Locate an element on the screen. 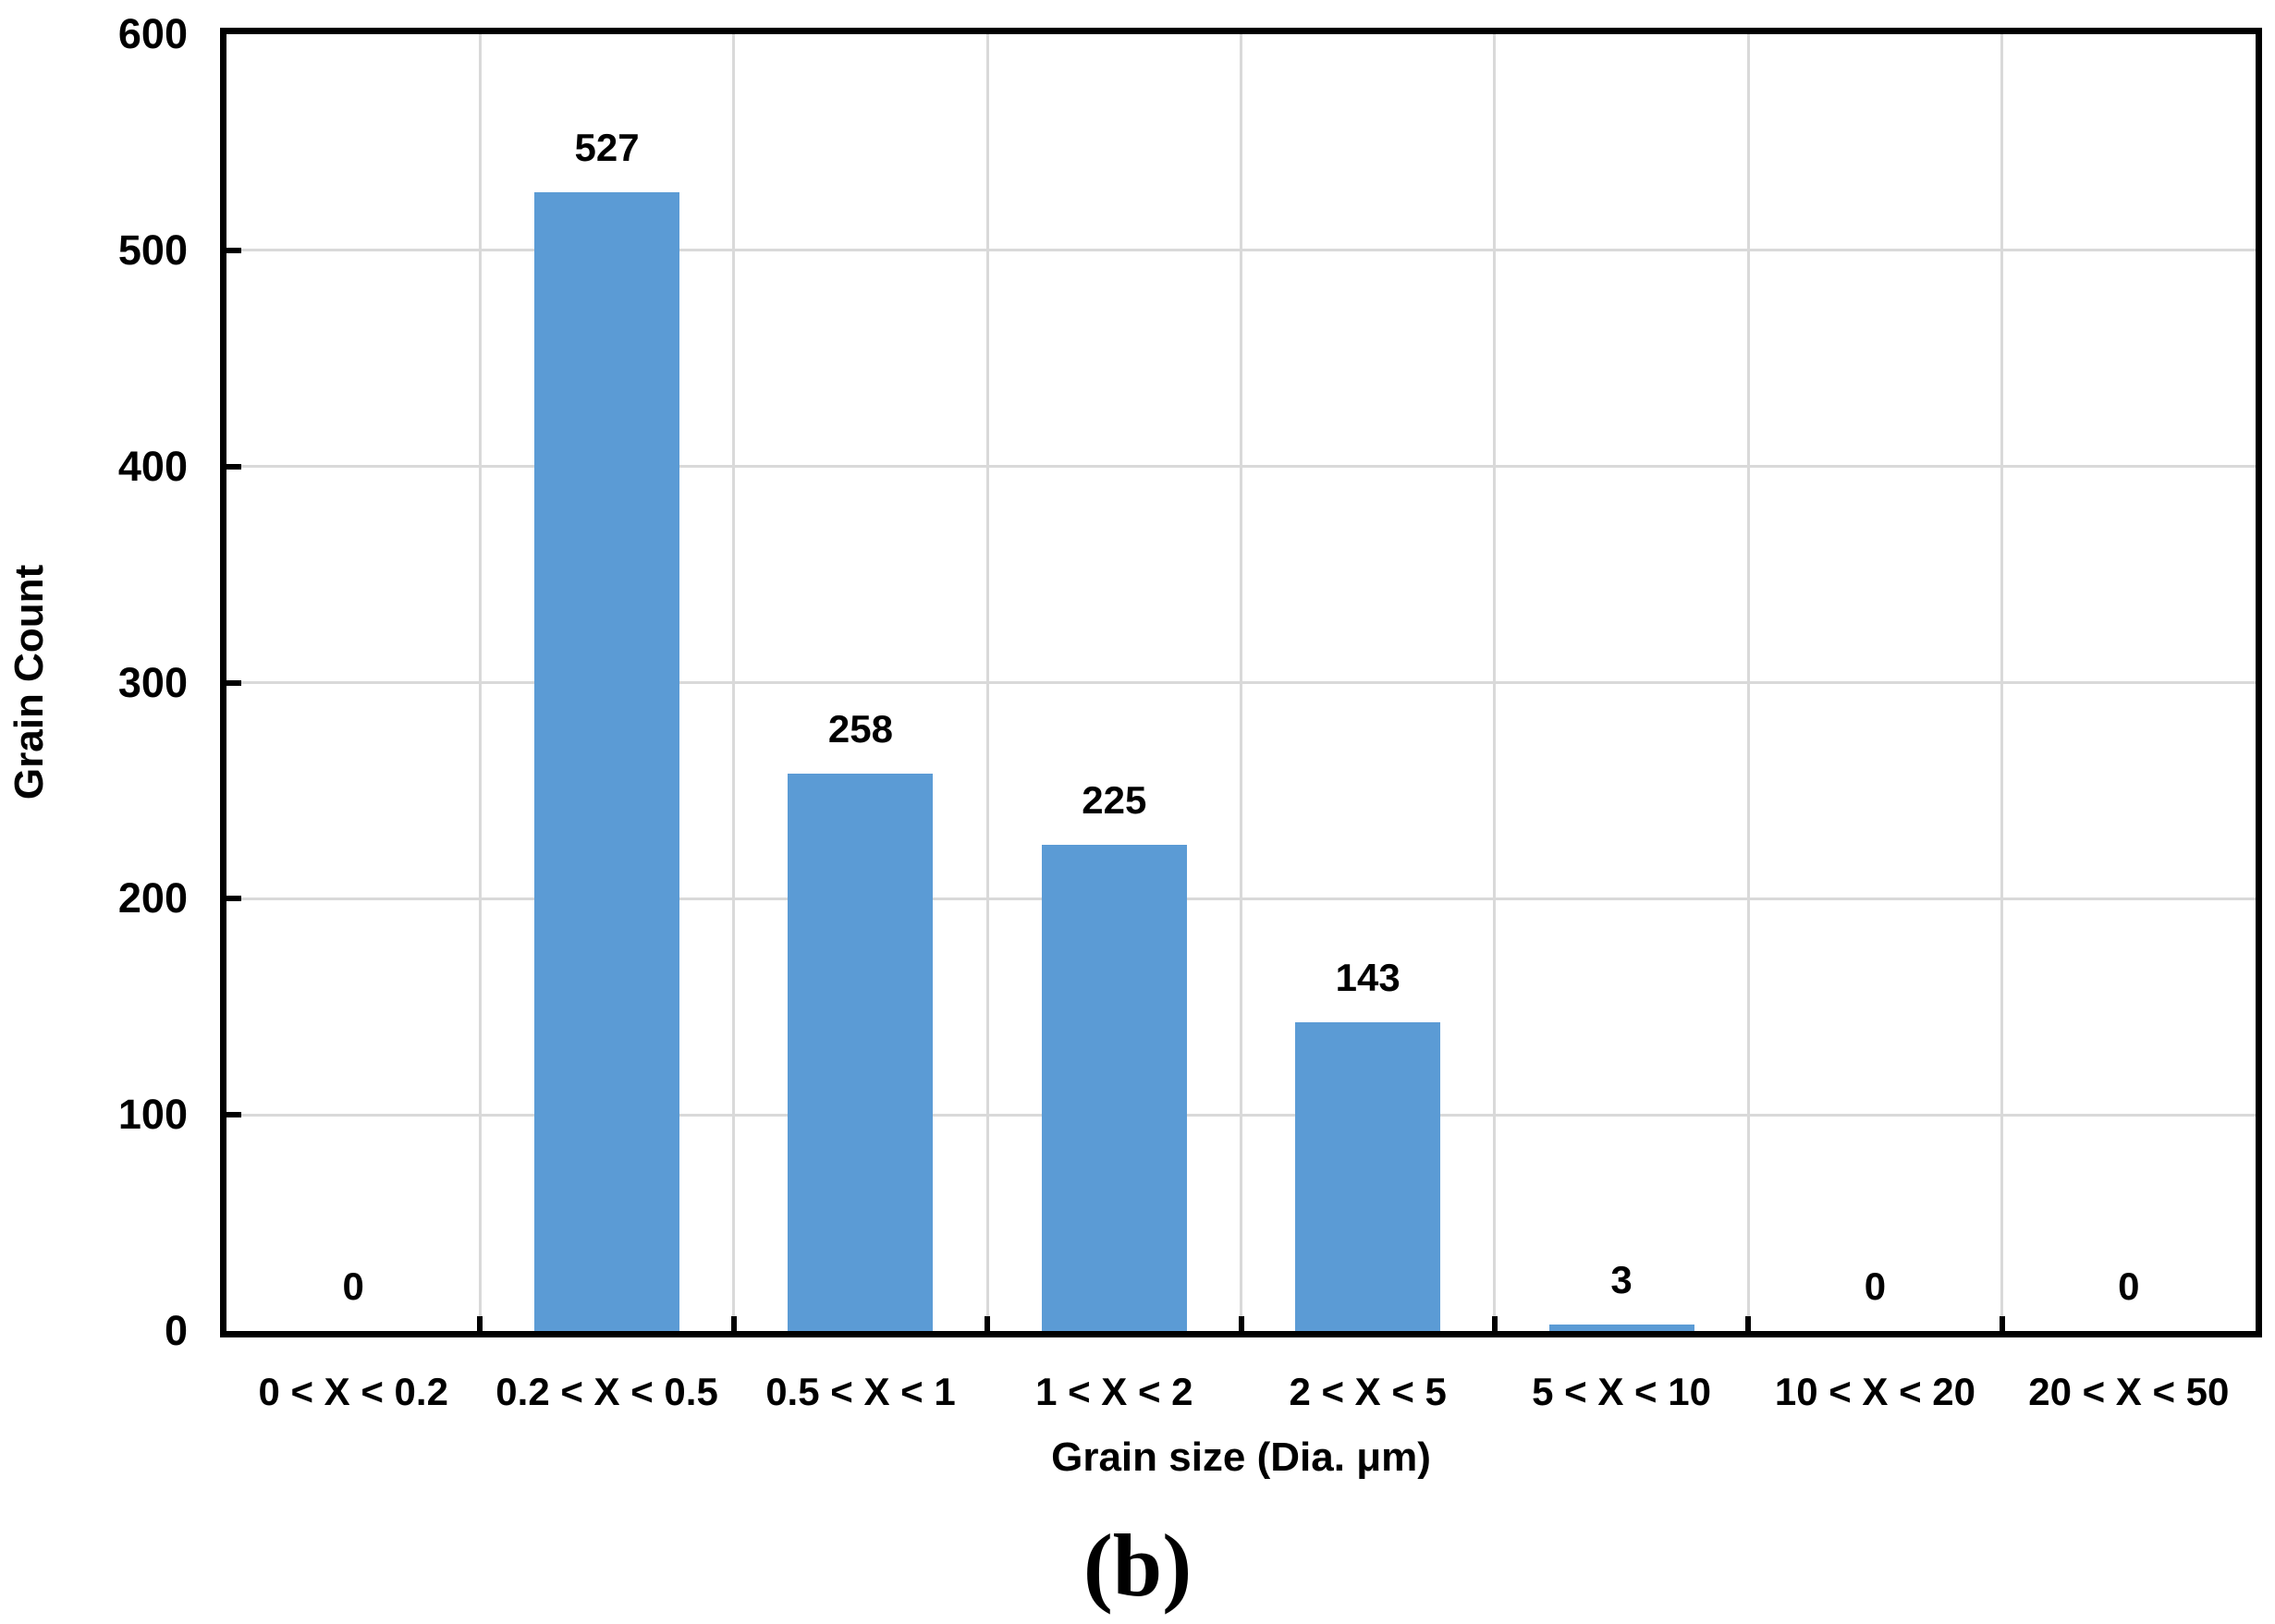 The height and width of the screenshot is (1624, 2275). y-axis-tick-label: 100 is located at coordinates (152, 1115).